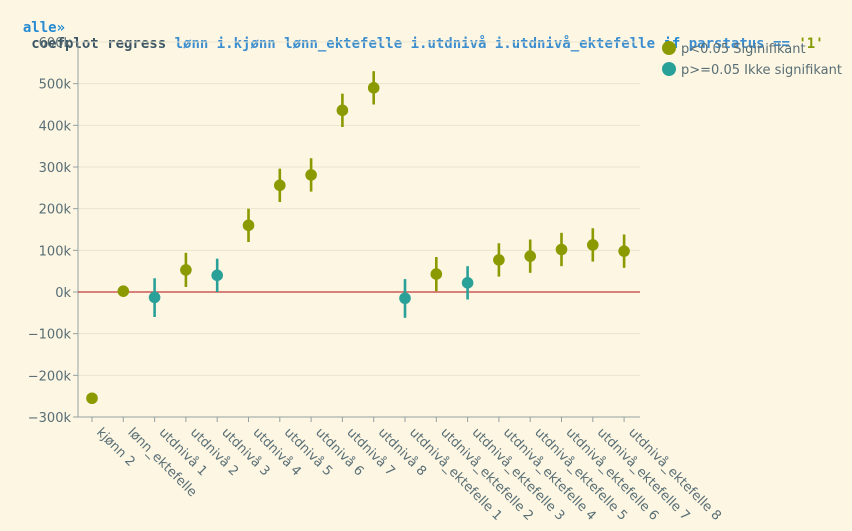  What do you see at coordinates (806, 44) in the screenshot?
I see `command-token: '1'` at bounding box center [806, 44].